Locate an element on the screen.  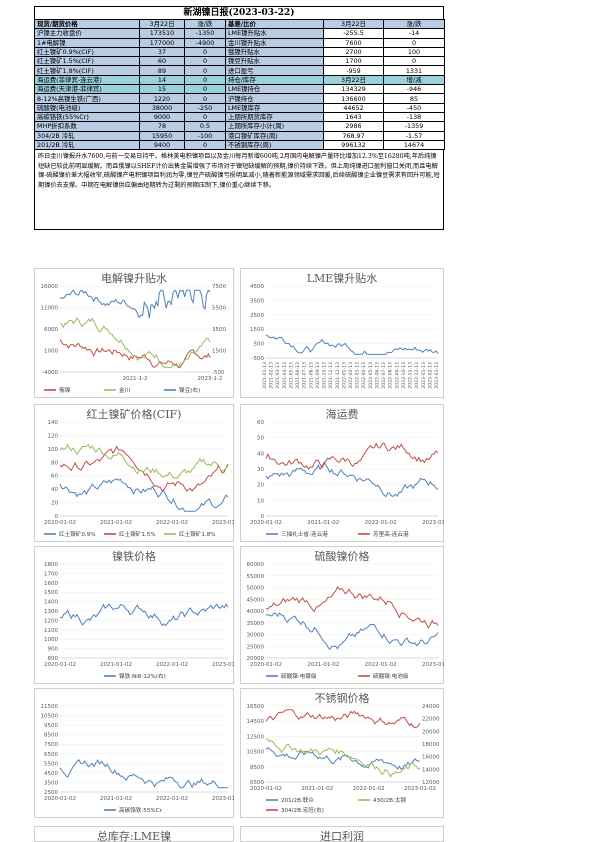
x-tick-label: 2023-02-13 is located at coordinates (430, 375).